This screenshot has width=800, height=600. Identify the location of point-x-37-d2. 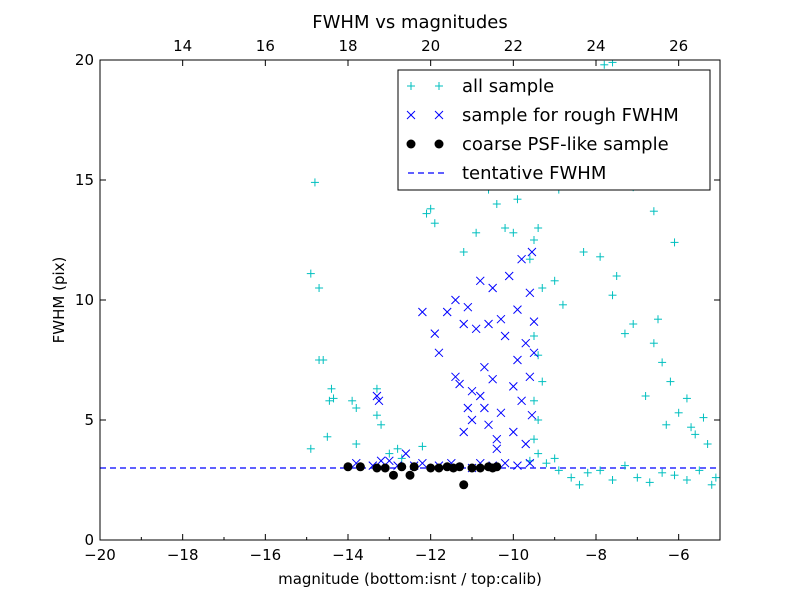
(509, 276).